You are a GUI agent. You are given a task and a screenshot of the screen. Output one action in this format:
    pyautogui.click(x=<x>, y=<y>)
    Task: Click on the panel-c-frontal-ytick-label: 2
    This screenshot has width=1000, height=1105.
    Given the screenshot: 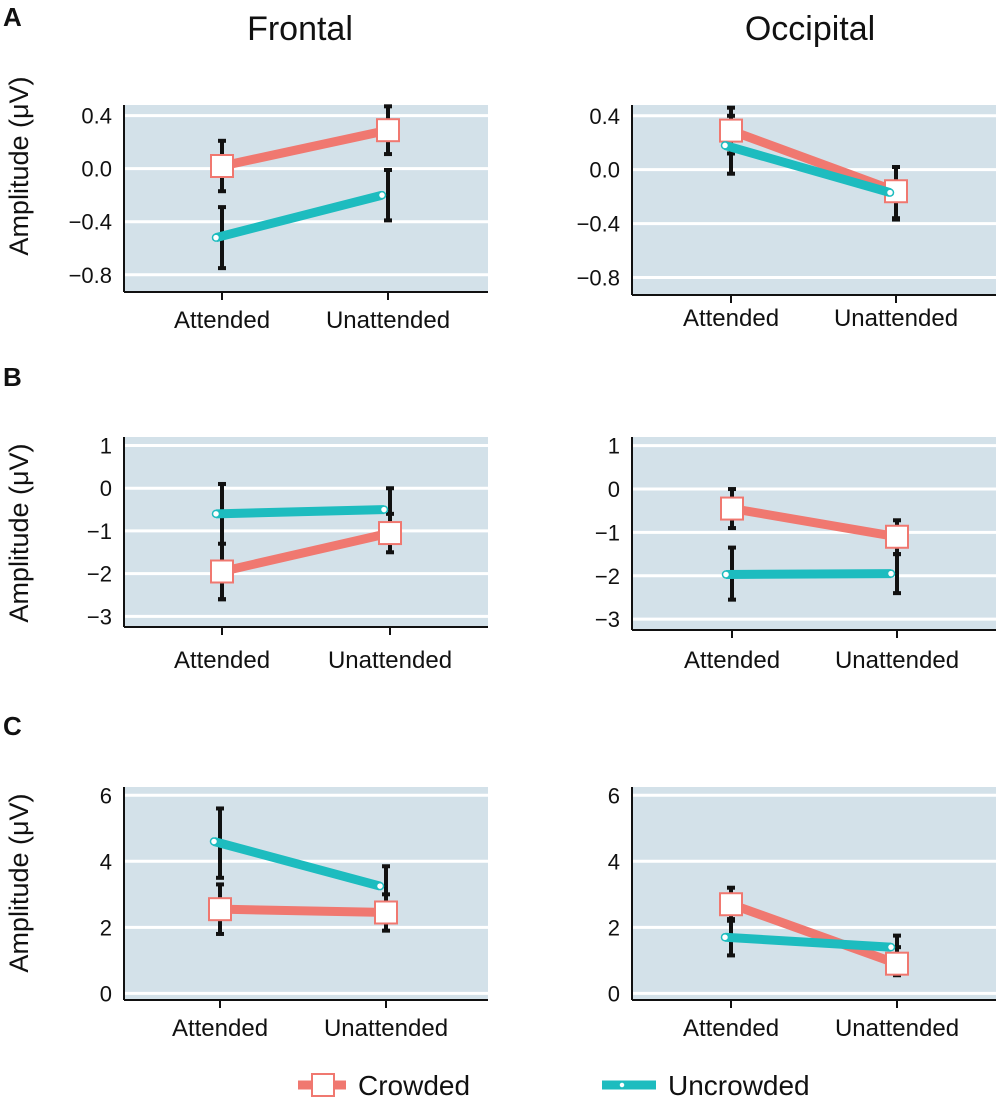 What is the action you would take?
    pyautogui.click(x=106, y=927)
    